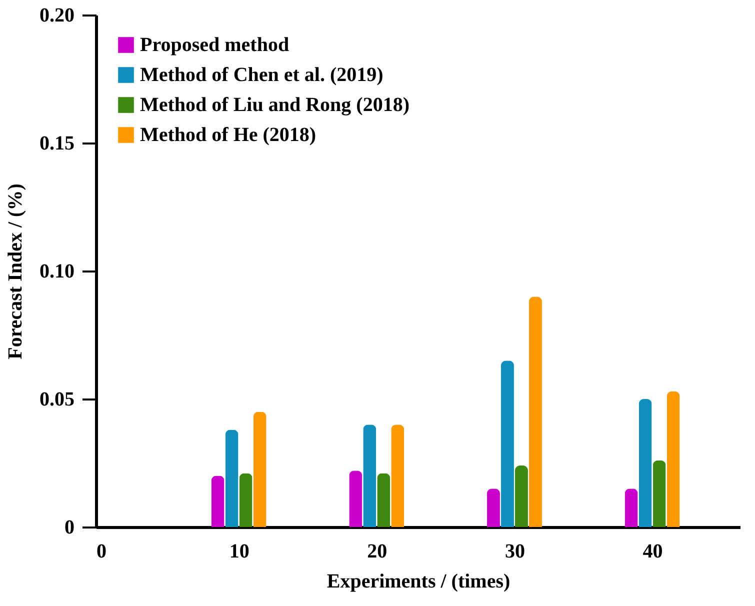  Describe the element at coordinates (652, 551) in the screenshot. I see `x-tick-label: 40` at that location.